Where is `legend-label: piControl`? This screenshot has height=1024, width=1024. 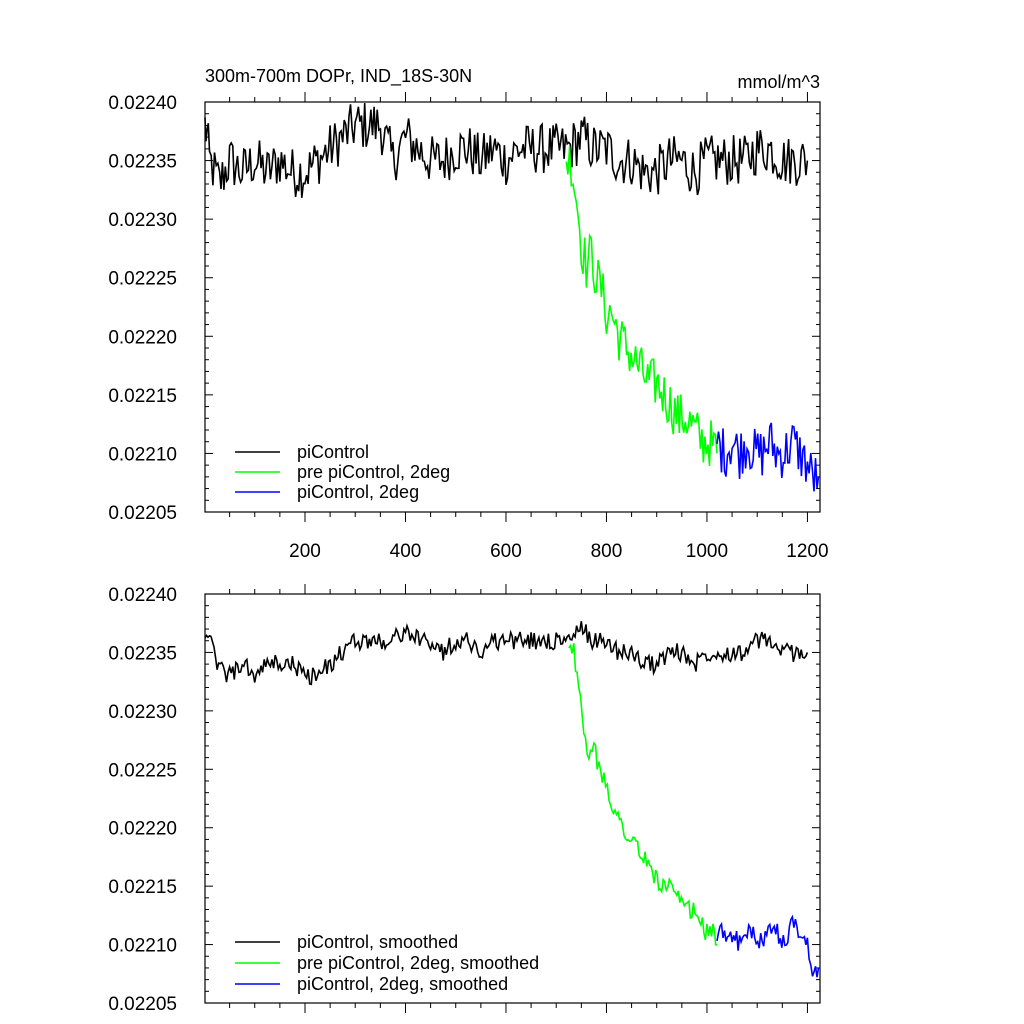 legend-label: piControl is located at coordinates (333, 452).